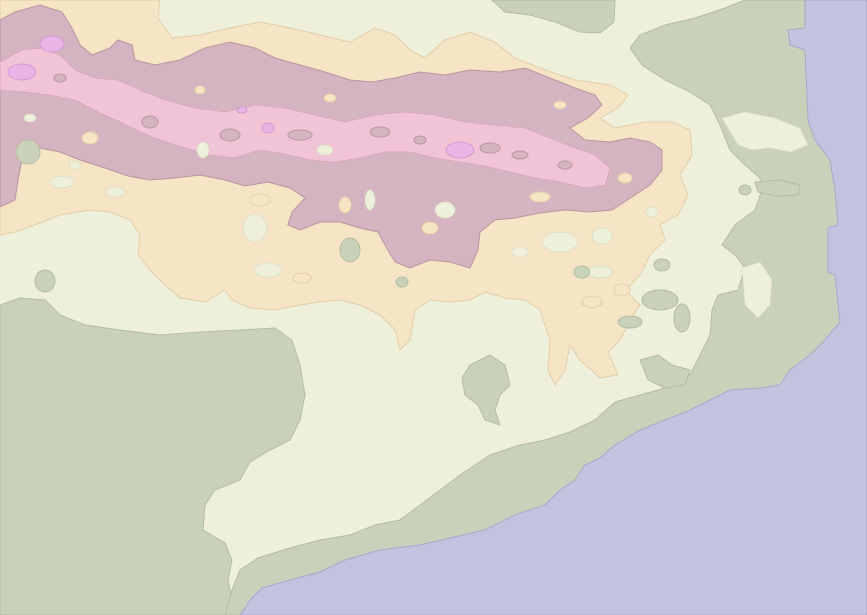 The image size is (867, 615). I want to click on plain-inclusion-east, so click(765, 132).